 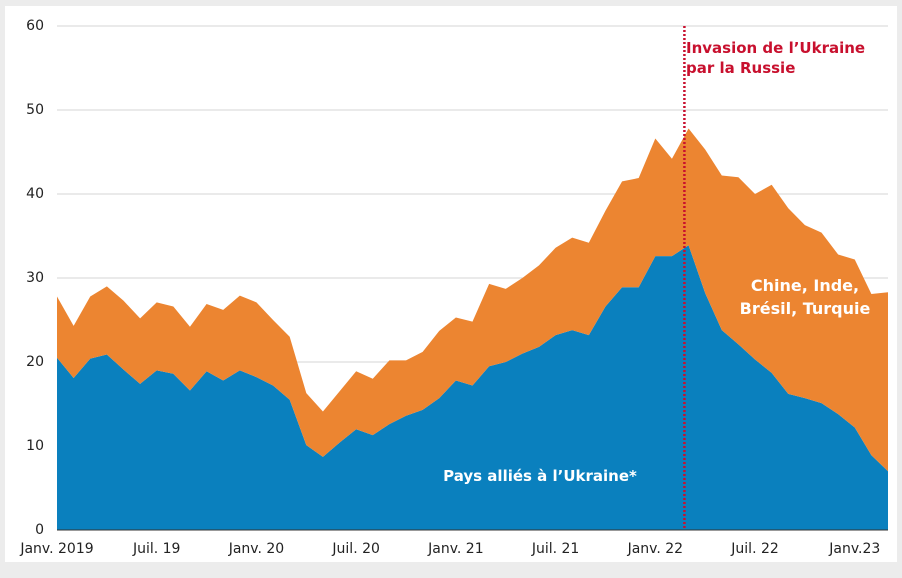 I want to click on series-label: Pays alliés à l’Ukraine*, so click(x=540, y=476).